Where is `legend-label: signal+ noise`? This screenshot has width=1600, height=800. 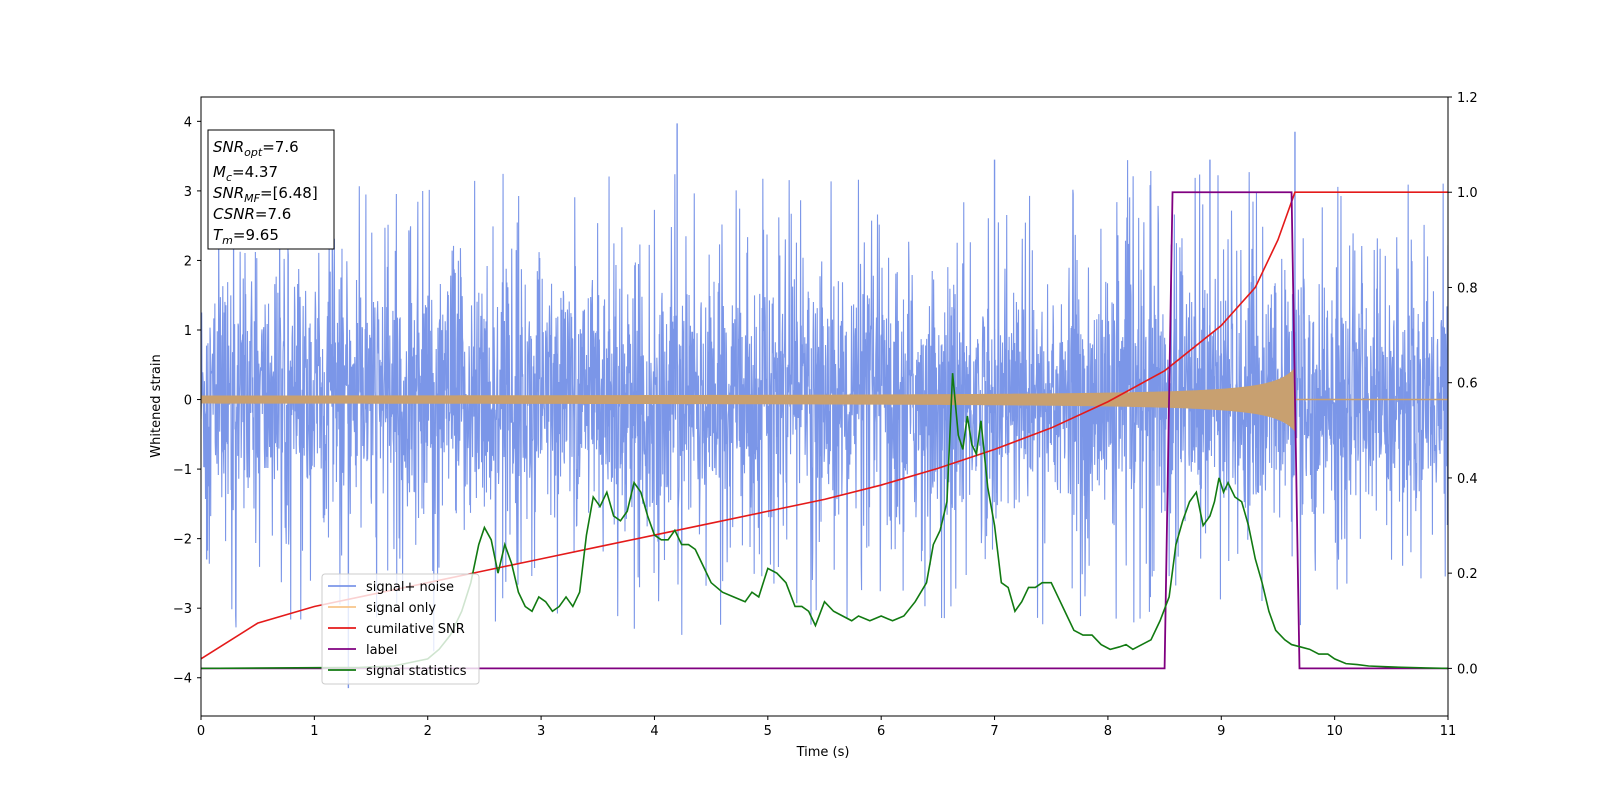
legend-label: signal+ noise is located at coordinates (410, 587).